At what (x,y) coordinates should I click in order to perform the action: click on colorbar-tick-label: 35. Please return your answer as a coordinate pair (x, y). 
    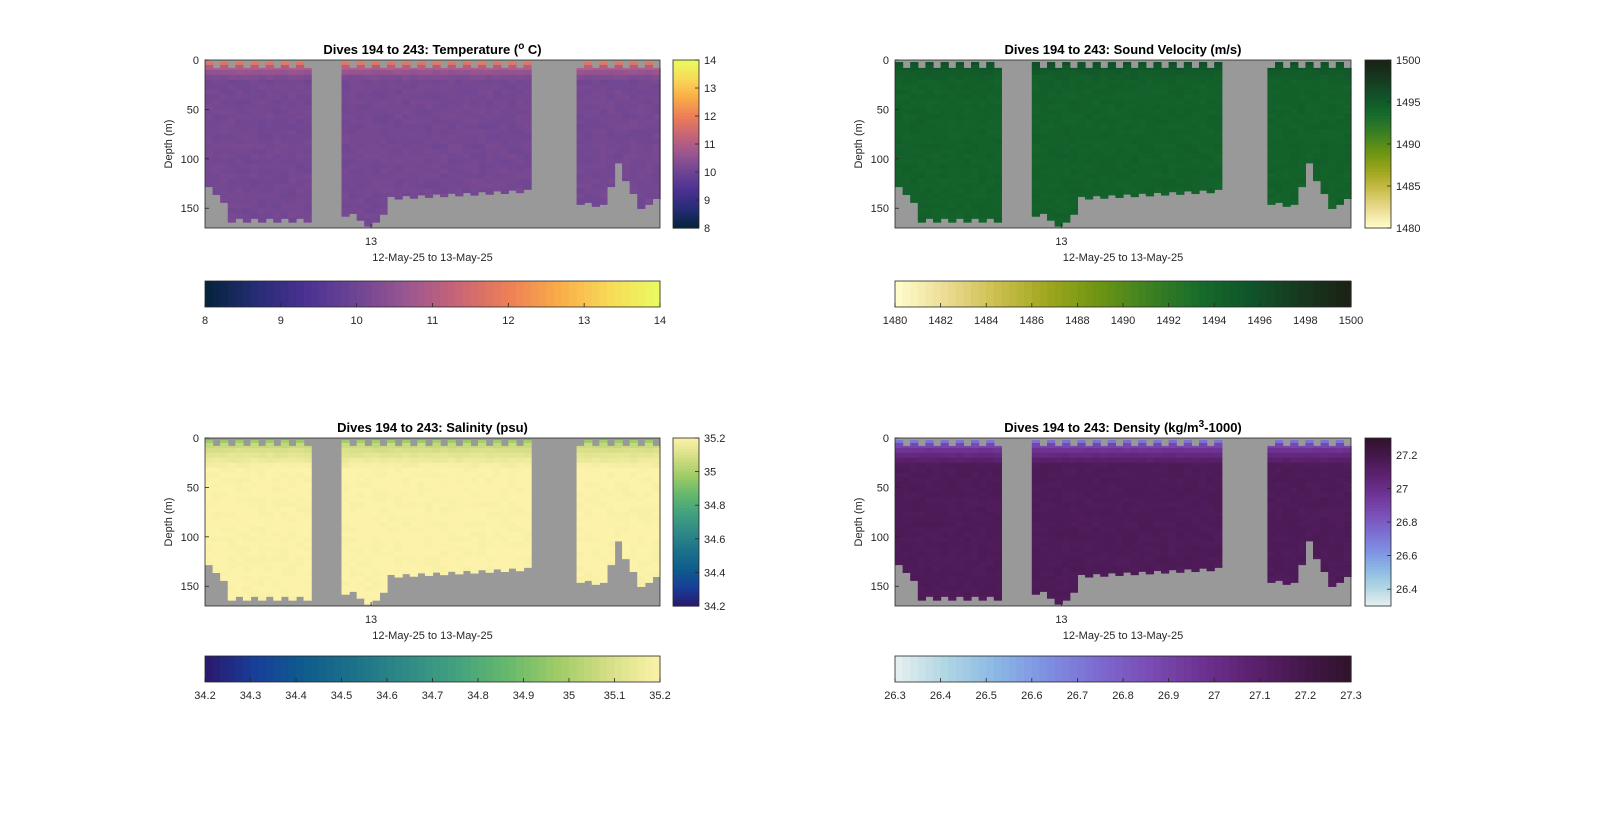
    Looking at the image, I should click on (710, 473).